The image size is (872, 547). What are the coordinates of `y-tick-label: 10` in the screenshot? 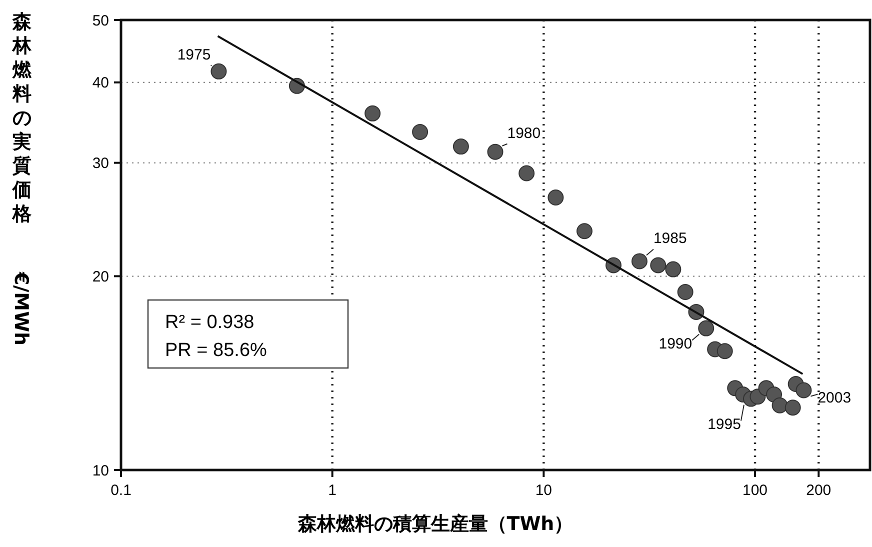 It's located at (100, 471).